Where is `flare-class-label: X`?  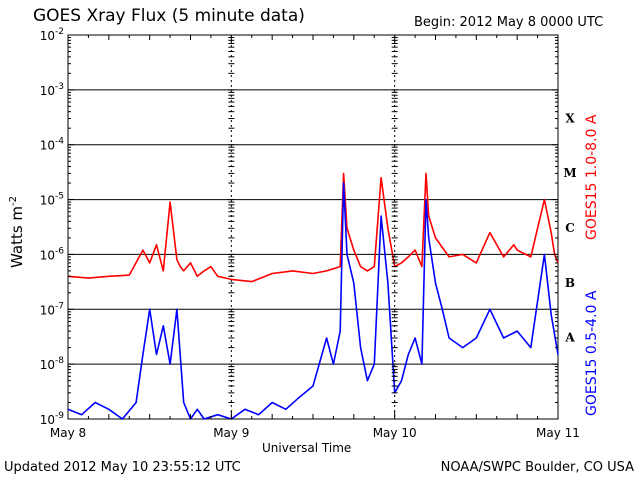 flare-class-label: X is located at coordinates (570, 118).